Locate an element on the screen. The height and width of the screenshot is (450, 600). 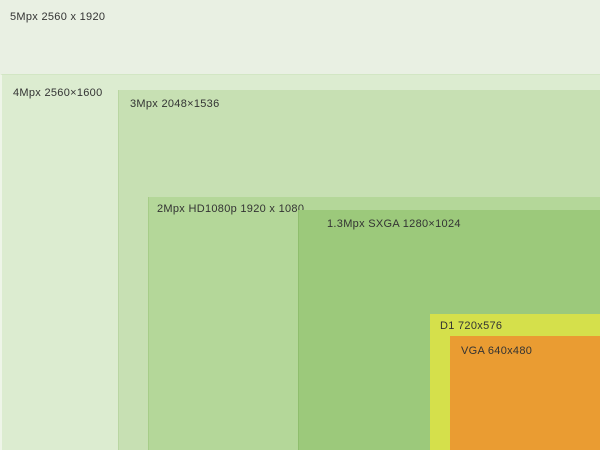
label: VGA 640x480 is located at coordinates (497, 351).